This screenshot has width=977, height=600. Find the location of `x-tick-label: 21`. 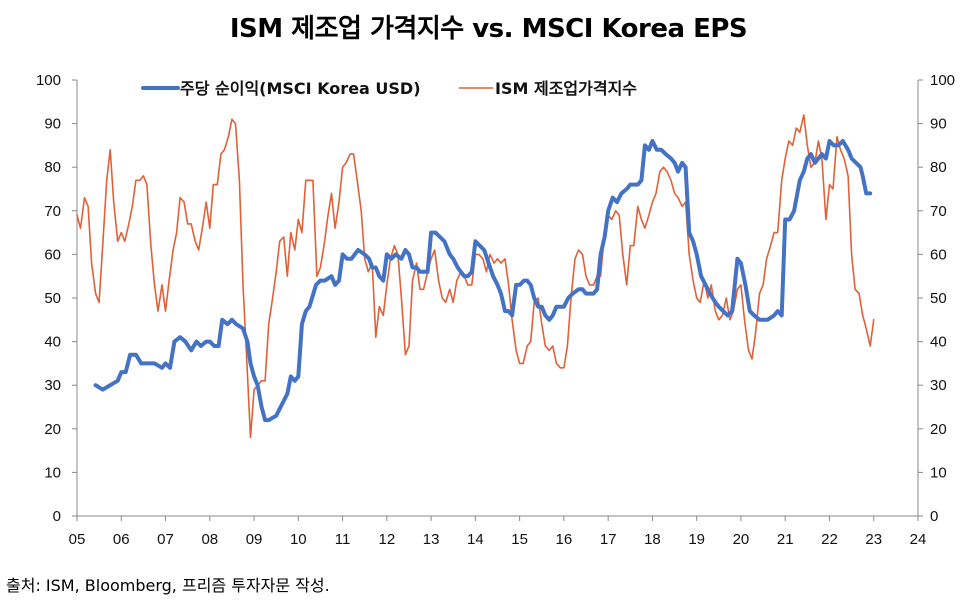

x-tick-label: 21 is located at coordinates (785, 539).